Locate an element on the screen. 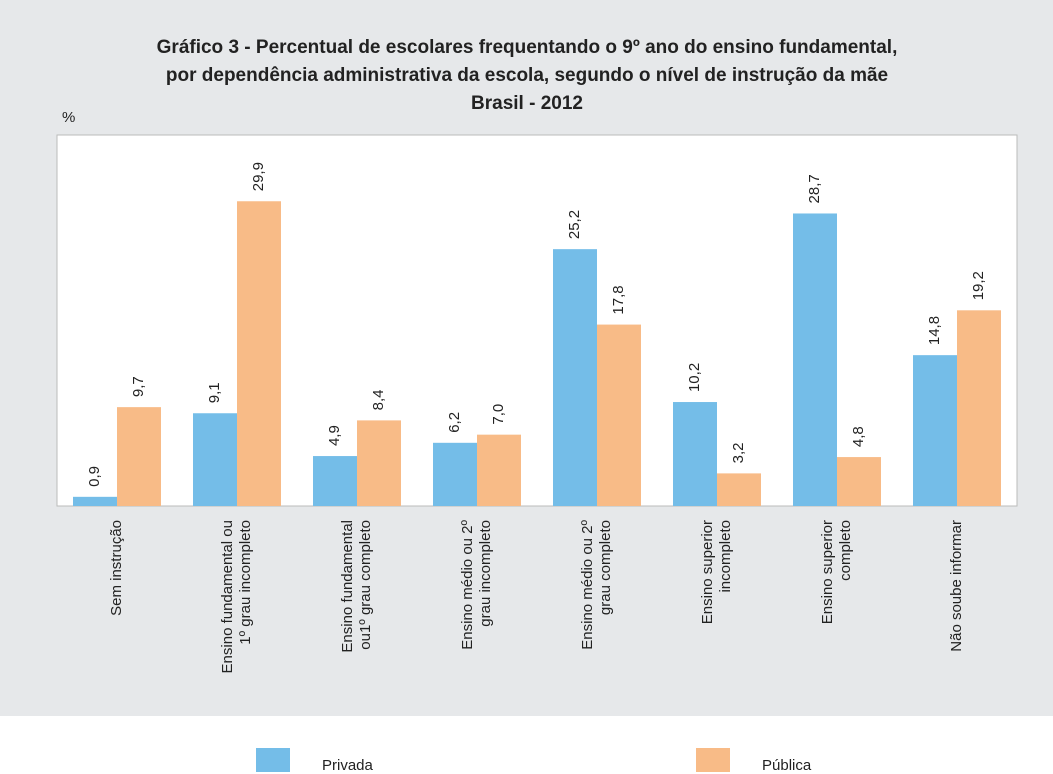 This screenshot has width=1053, height=774. y-axis-label: % is located at coordinates (68, 117).